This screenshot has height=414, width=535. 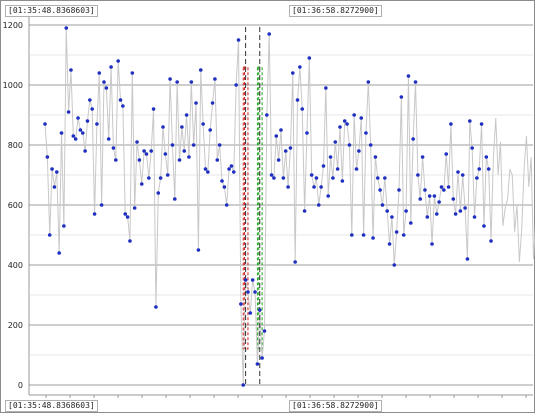 What do you see at coordinates (13, 85) in the screenshot?
I see `y-tick-label: 1000` at bounding box center [13, 85].